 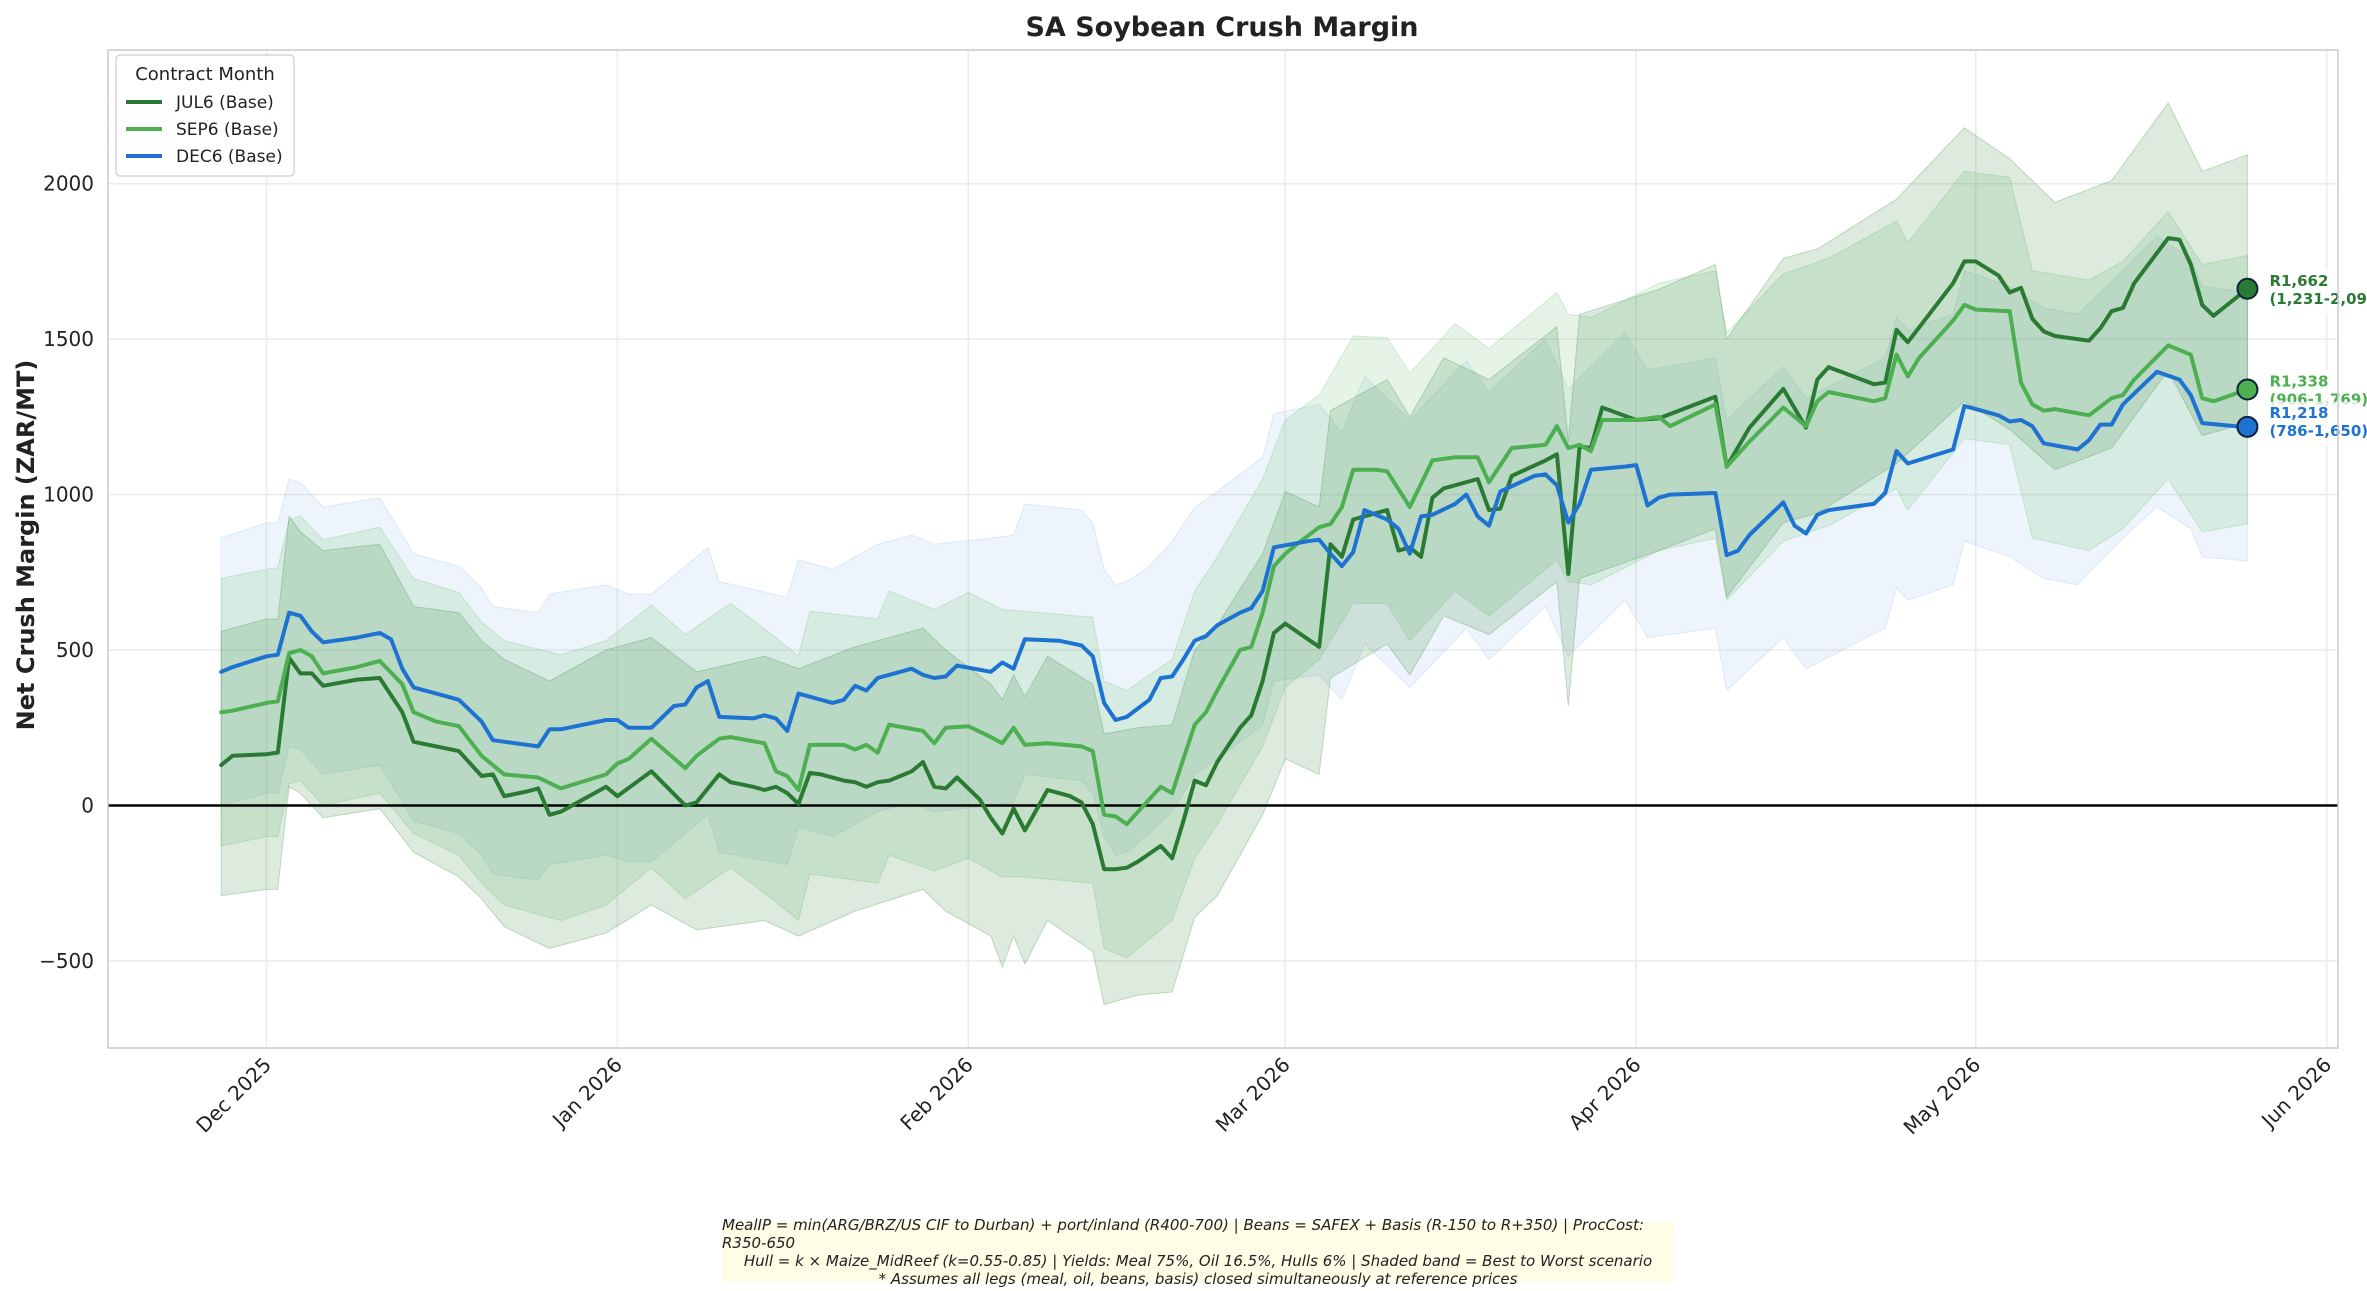 What do you see at coordinates (87, 805) in the screenshot?
I see `y-tick-label: 0` at bounding box center [87, 805].